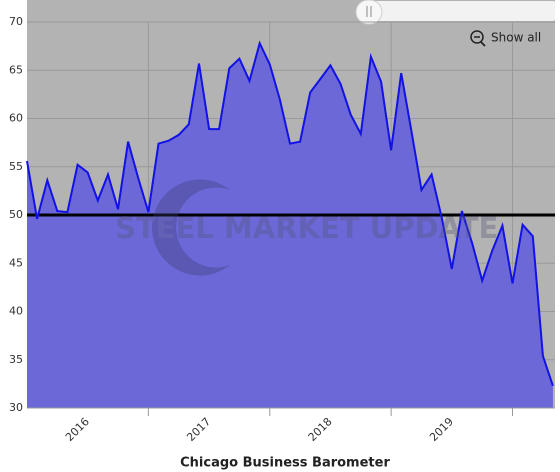 The width and height of the screenshot is (560, 472). What do you see at coordinates (16, 69) in the screenshot?
I see `y-tick-label: 65` at bounding box center [16, 69].